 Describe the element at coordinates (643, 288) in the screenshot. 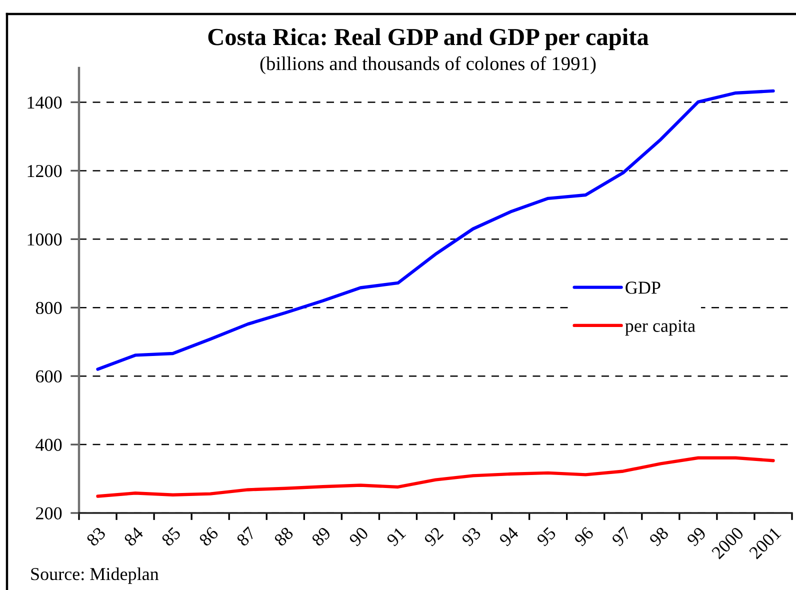

I see `legend-label: GDP` at that location.